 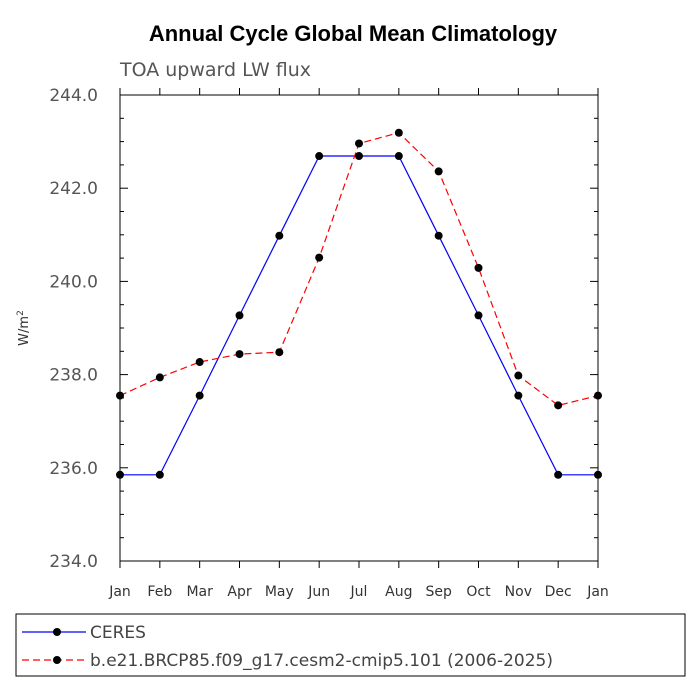 I want to click on x-tick-label: Aug, so click(x=398, y=592).